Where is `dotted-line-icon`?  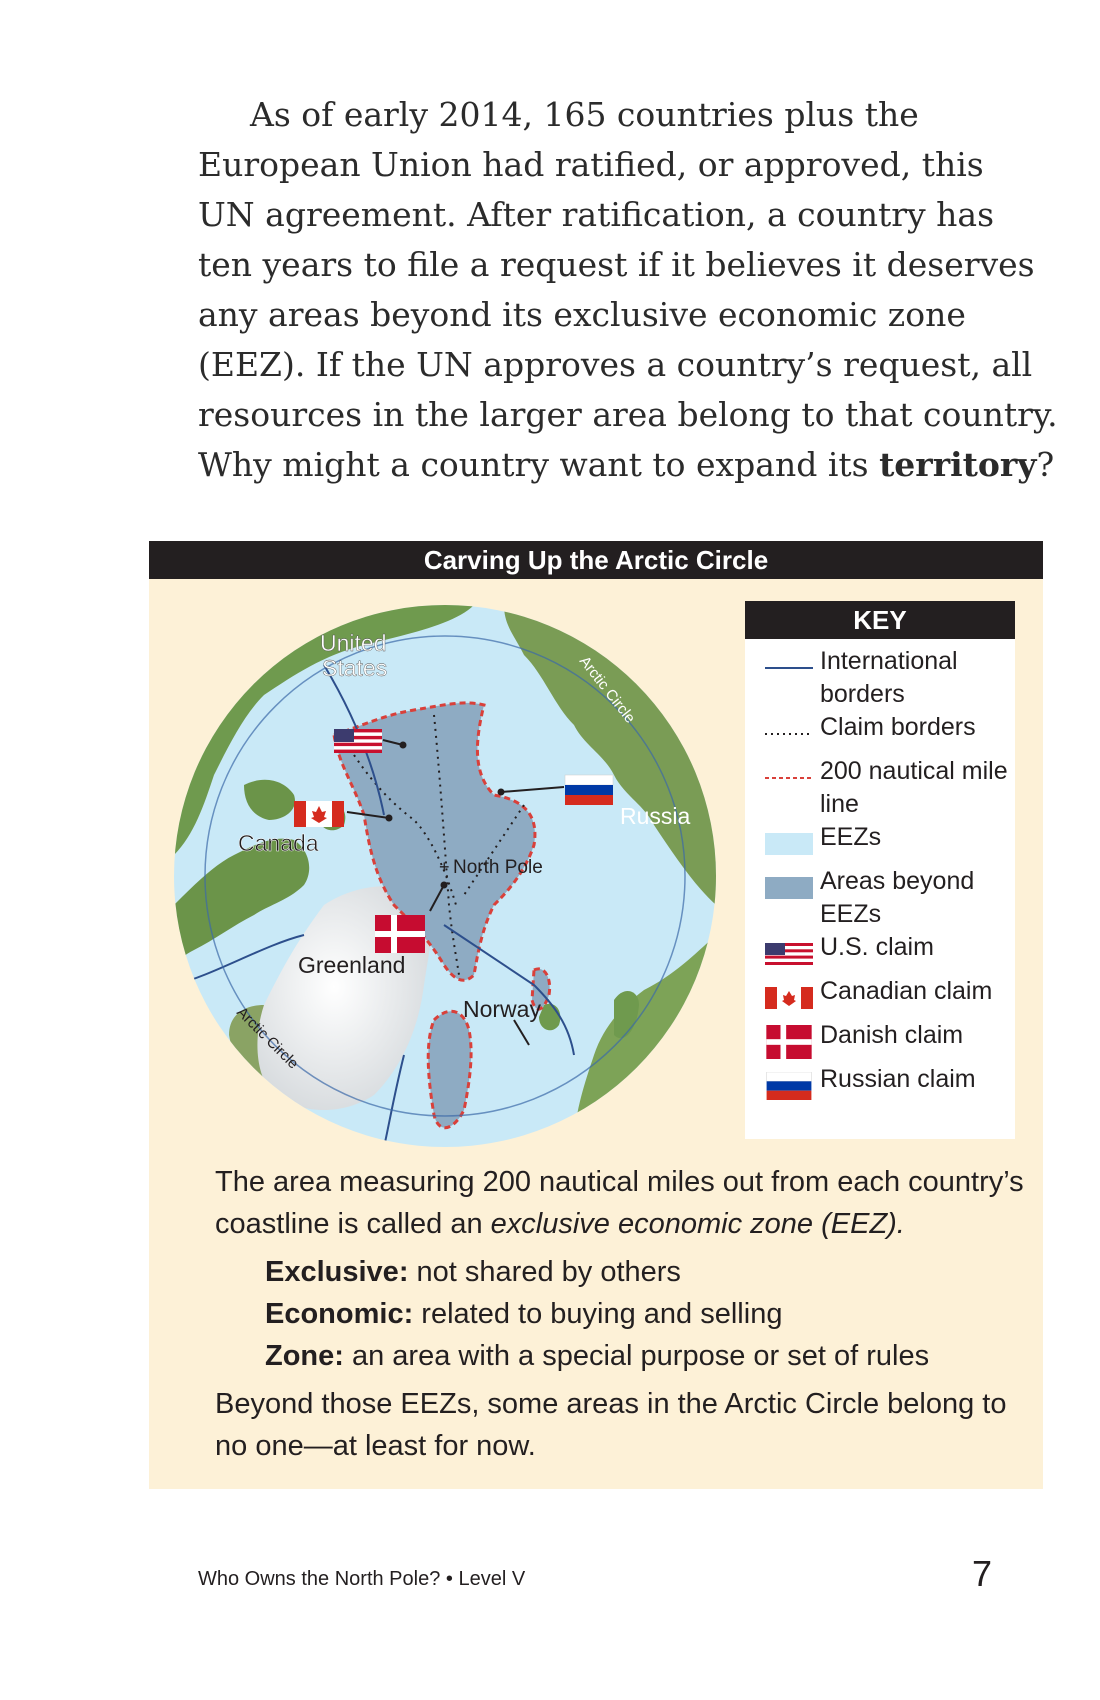 dotted-line-icon is located at coordinates (789, 734).